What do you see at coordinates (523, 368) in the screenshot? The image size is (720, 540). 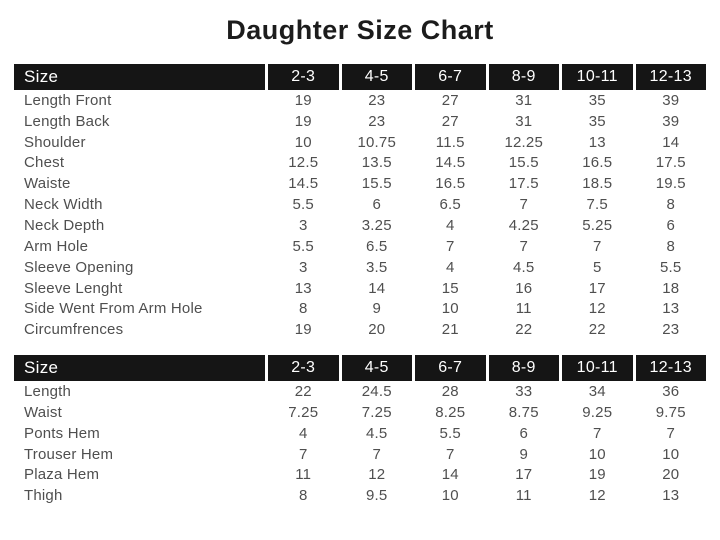 I see `size-column-header: 8-9` at bounding box center [523, 368].